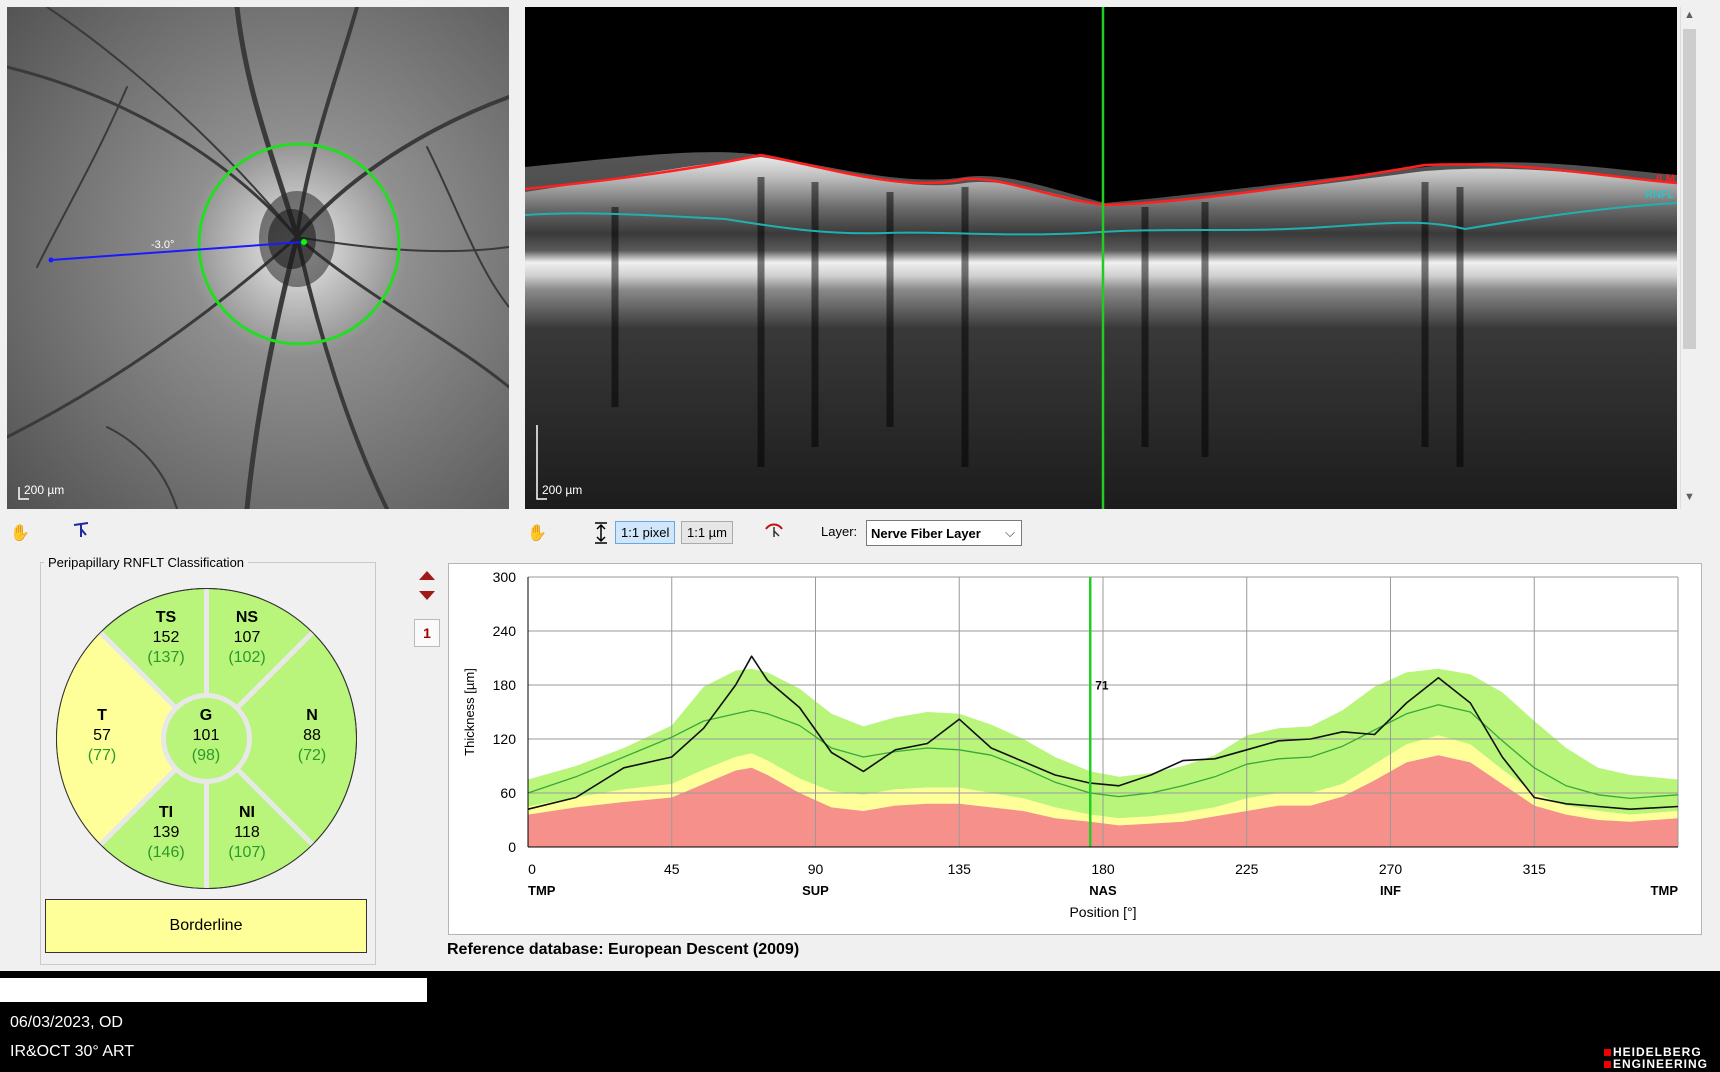  What do you see at coordinates (707, 532) in the screenshot?
I see `scale-1to1-um-button: 1:1 µm` at bounding box center [707, 532].